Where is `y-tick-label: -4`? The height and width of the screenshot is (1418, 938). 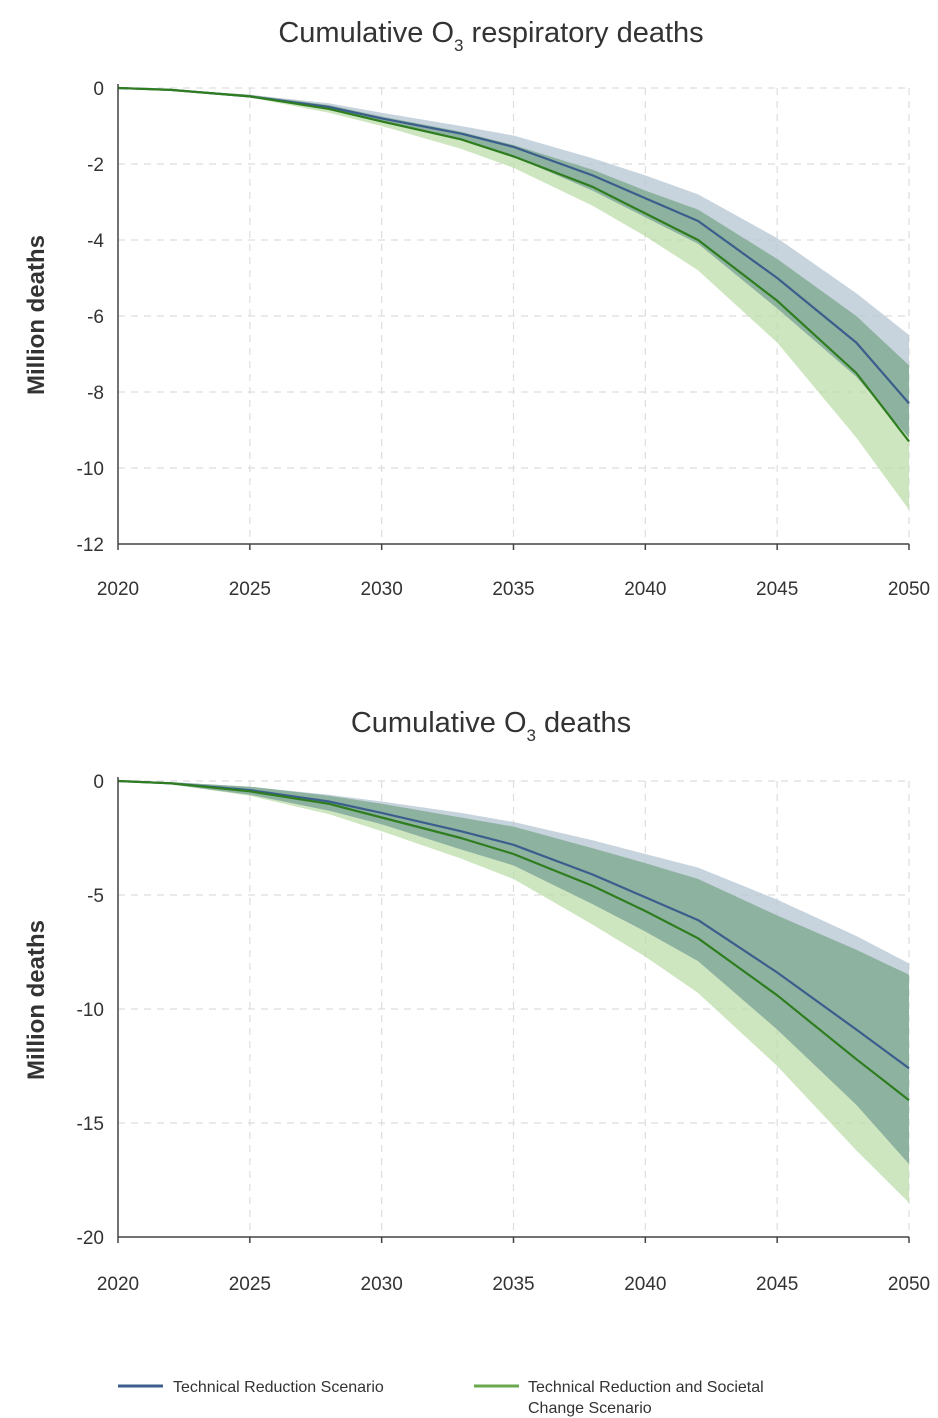 y-tick-label: -4 is located at coordinates (95, 241).